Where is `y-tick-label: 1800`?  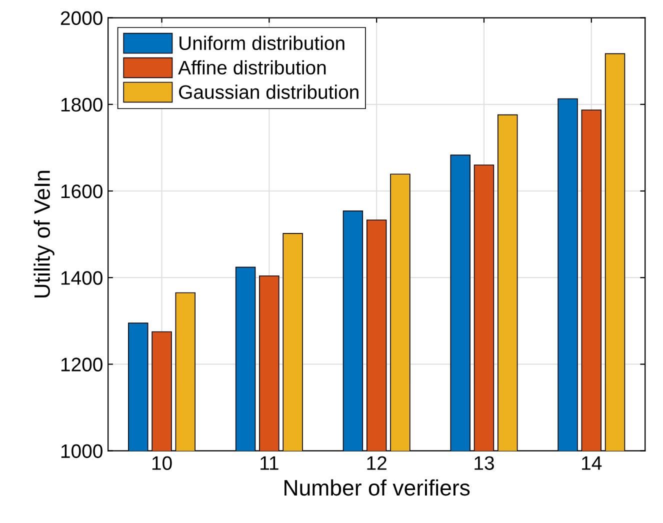
y-tick-label: 1800 is located at coordinates (81, 105).